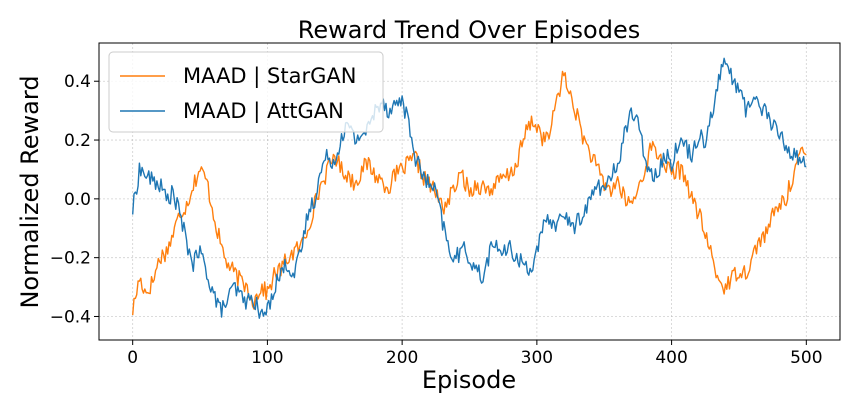 This screenshot has width=849, height=418. I want to click on y-tick-label: −0.4, so click(70, 317).